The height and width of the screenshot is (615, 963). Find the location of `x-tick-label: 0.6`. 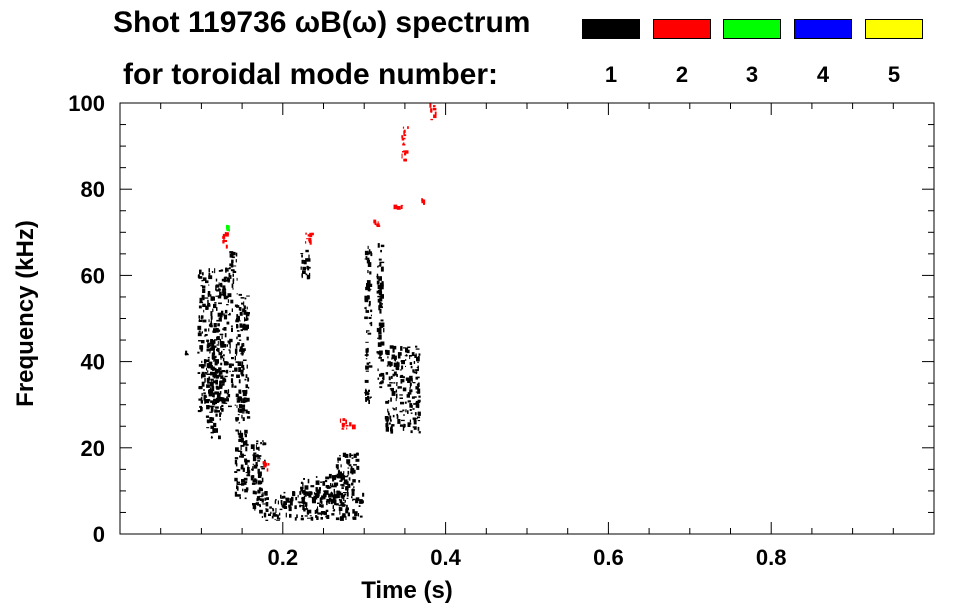

x-tick-label: 0.6 is located at coordinates (608, 557).